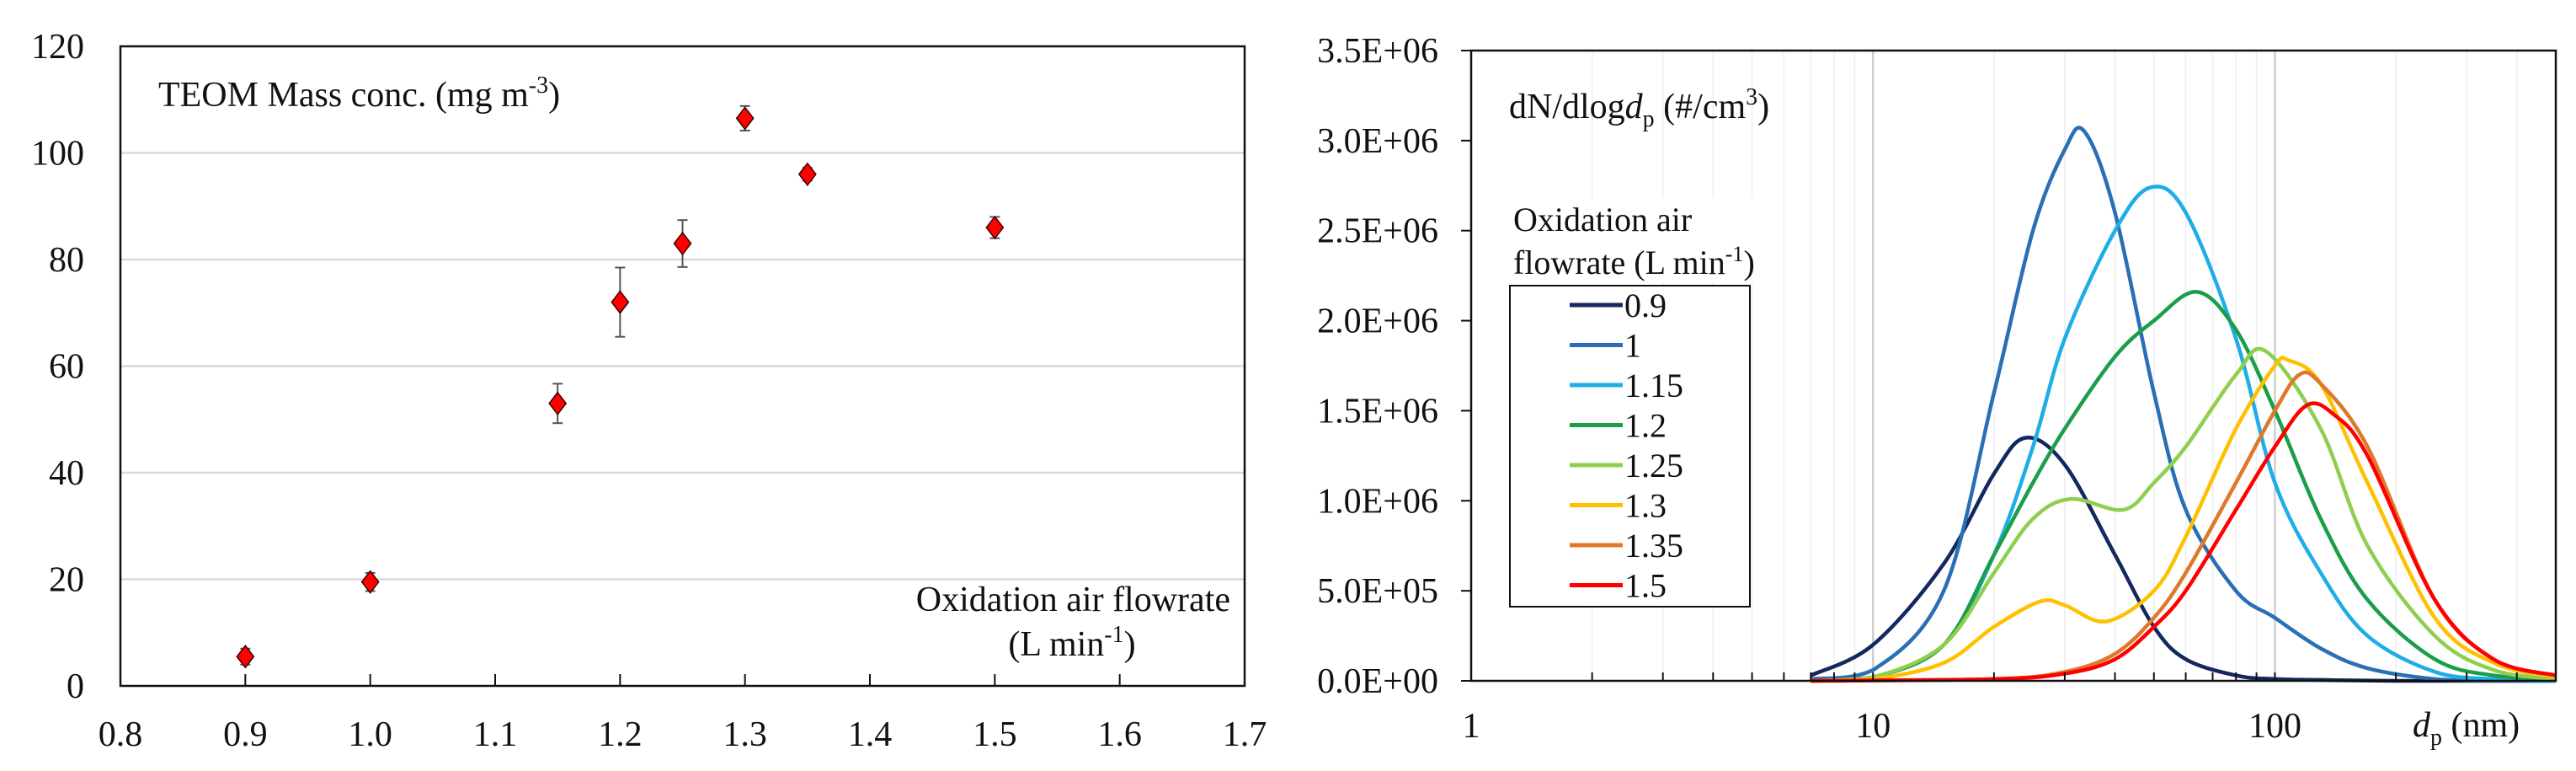 The height and width of the screenshot is (771, 2576). I want to click on left-x-axis-label-line1: Oxidation air flowrate, so click(1073, 600).